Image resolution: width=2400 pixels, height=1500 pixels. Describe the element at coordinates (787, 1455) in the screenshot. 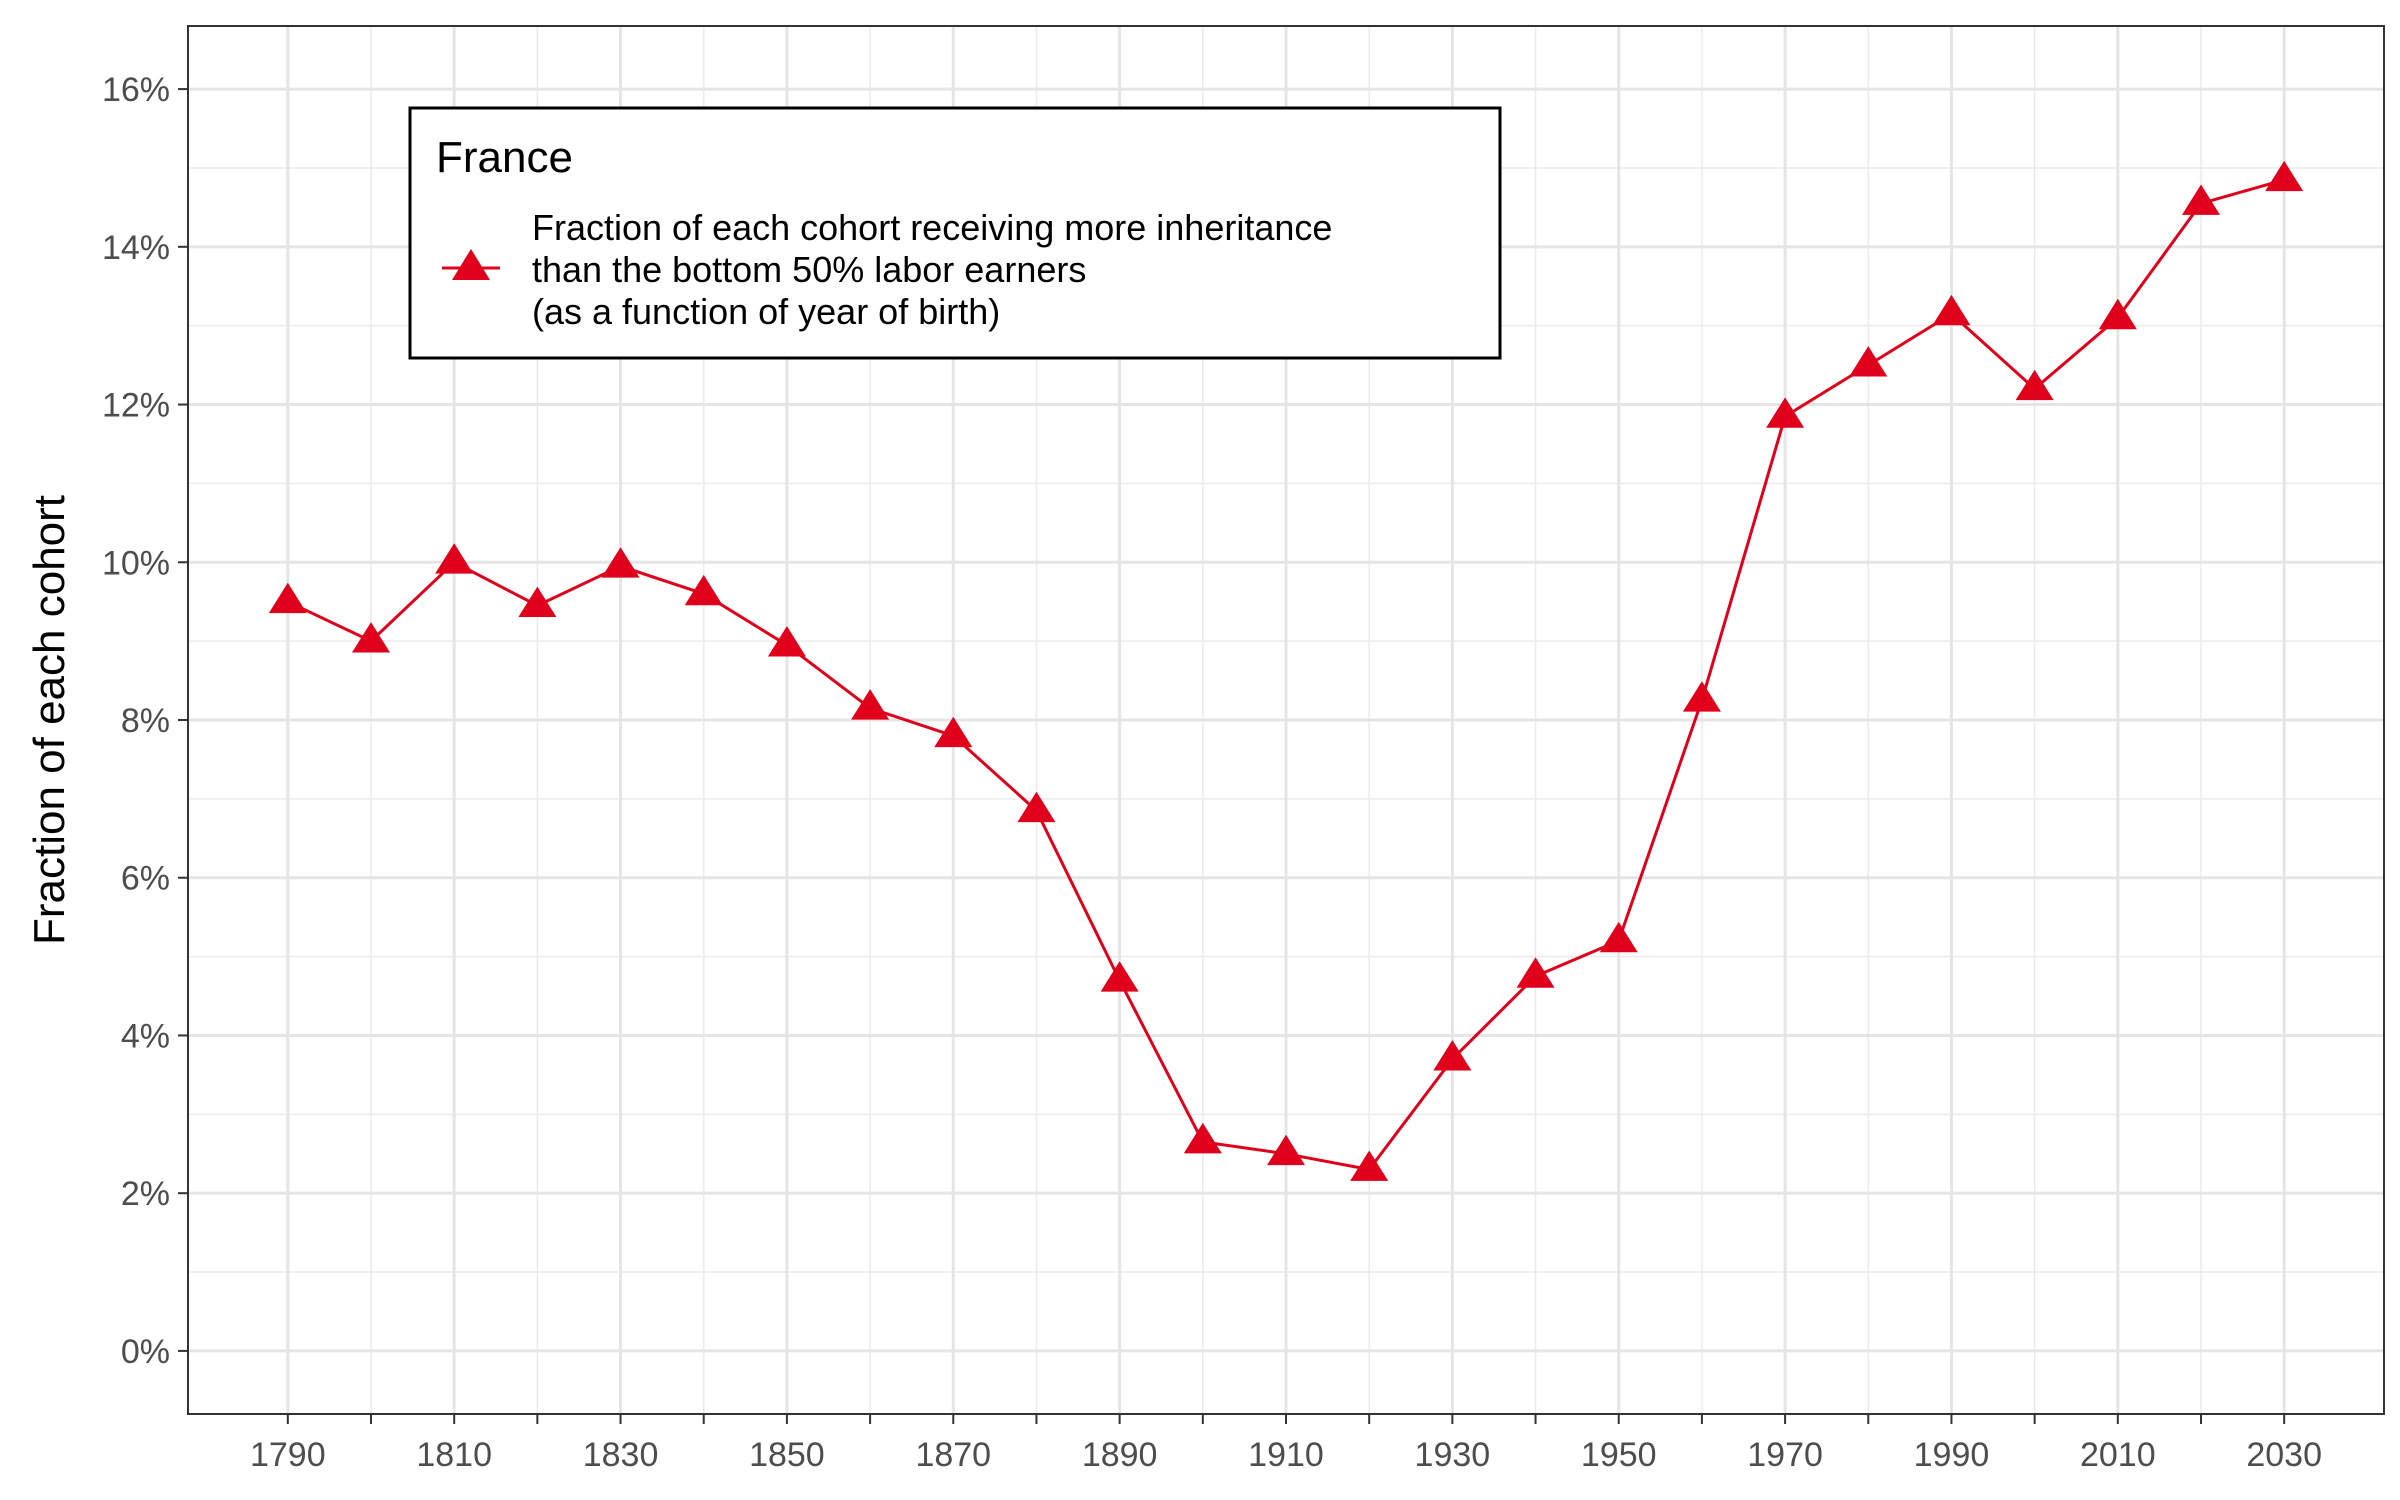

I see `x-tick-label: 1850` at that location.